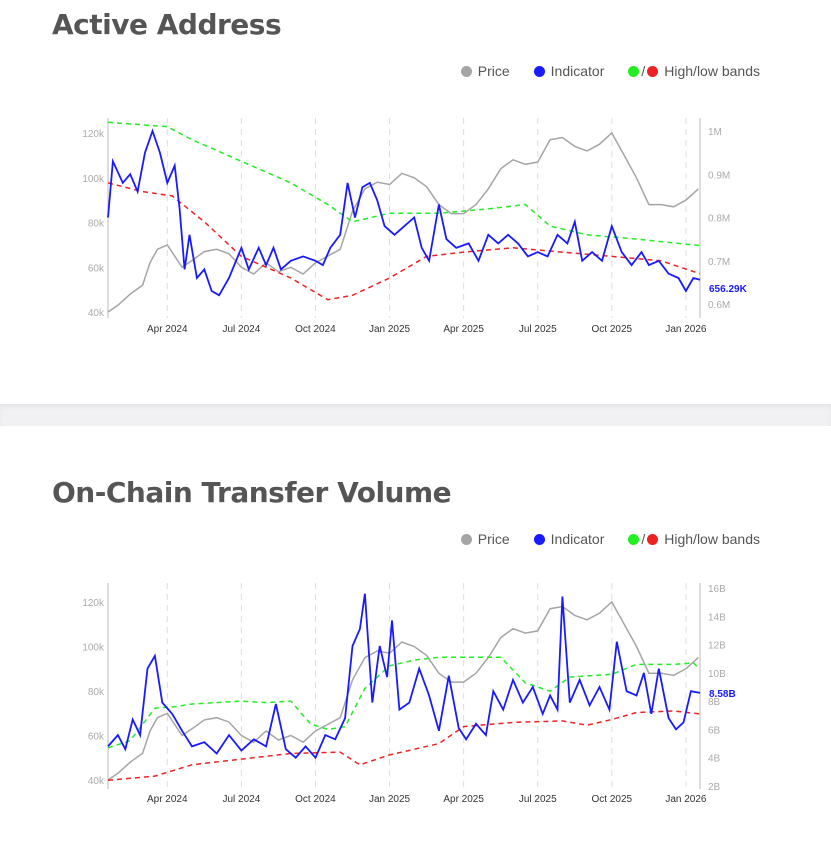 Image resolution: width=831 pixels, height=847 pixels. I want to click on right-tick-label: 0.9M, so click(719, 175).